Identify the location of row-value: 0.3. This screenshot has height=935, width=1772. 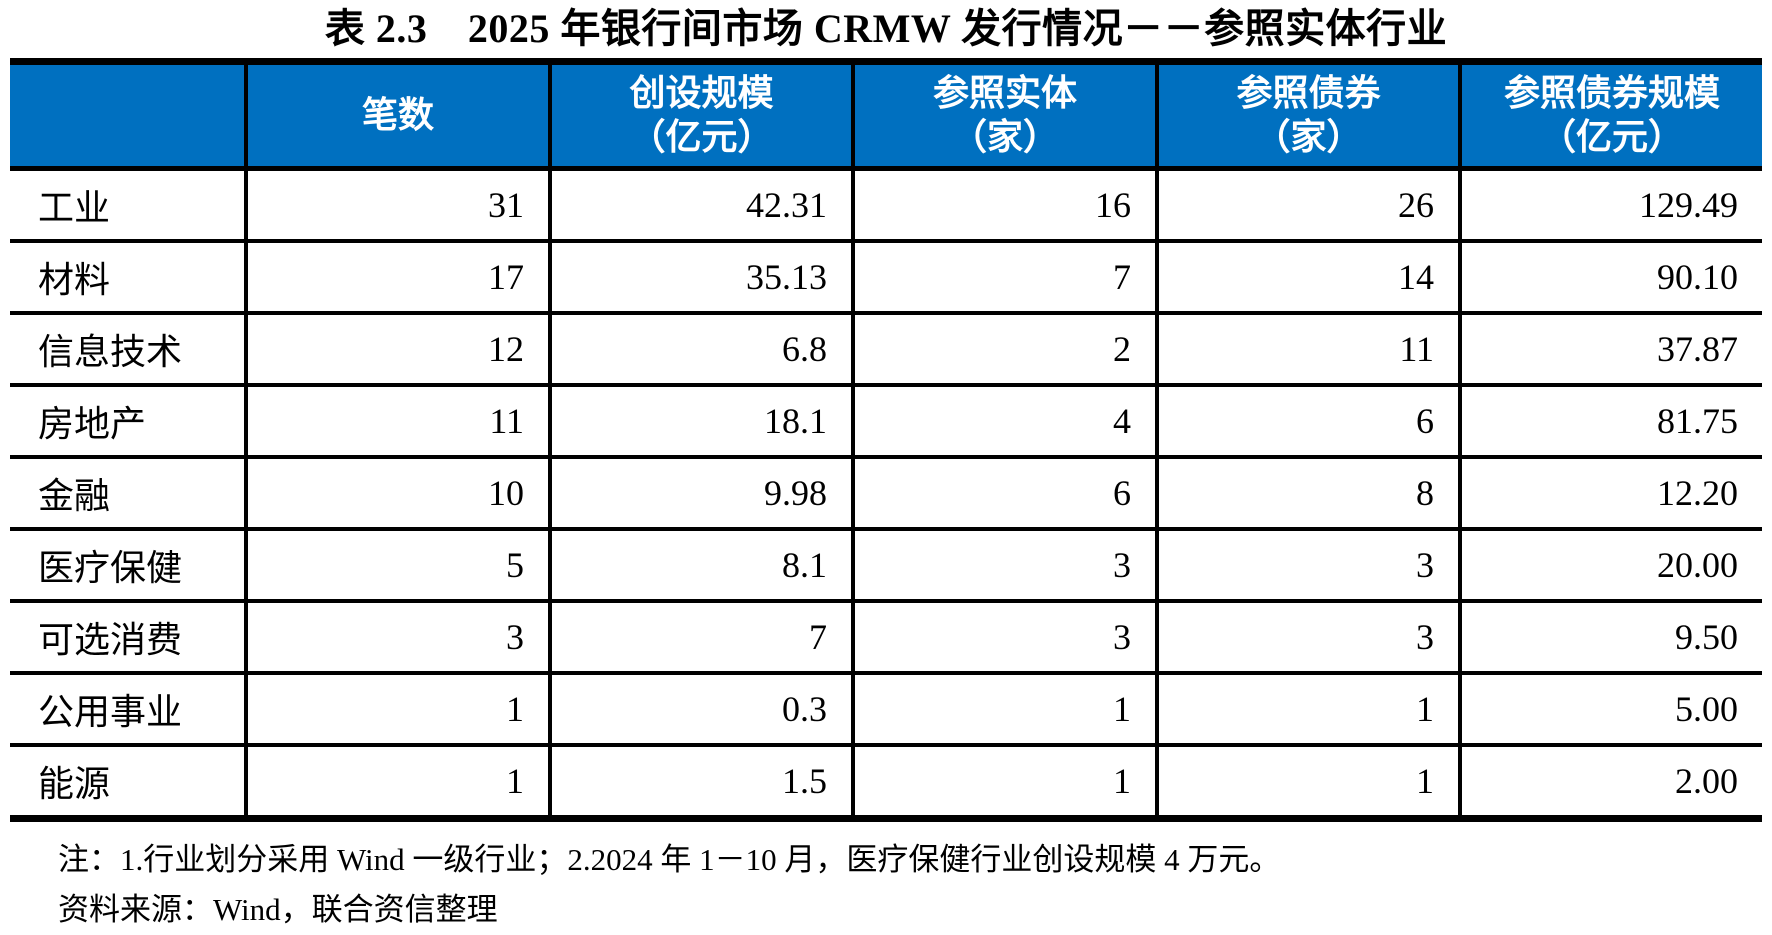
(700, 710).